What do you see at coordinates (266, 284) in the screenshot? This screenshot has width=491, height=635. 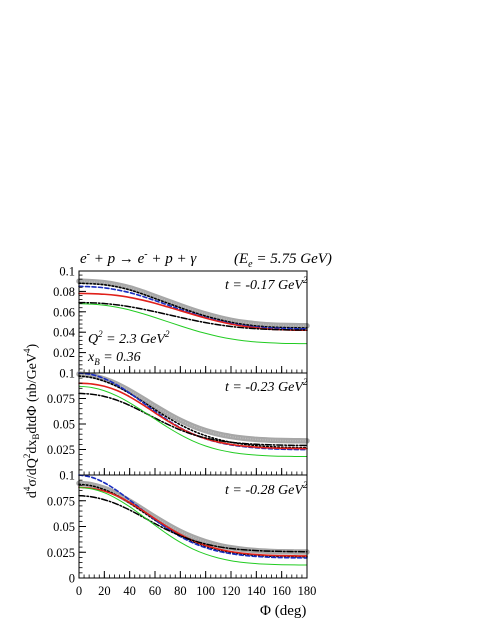 I see `panel-label: t = -0.17 GeV2` at bounding box center [266, 284].